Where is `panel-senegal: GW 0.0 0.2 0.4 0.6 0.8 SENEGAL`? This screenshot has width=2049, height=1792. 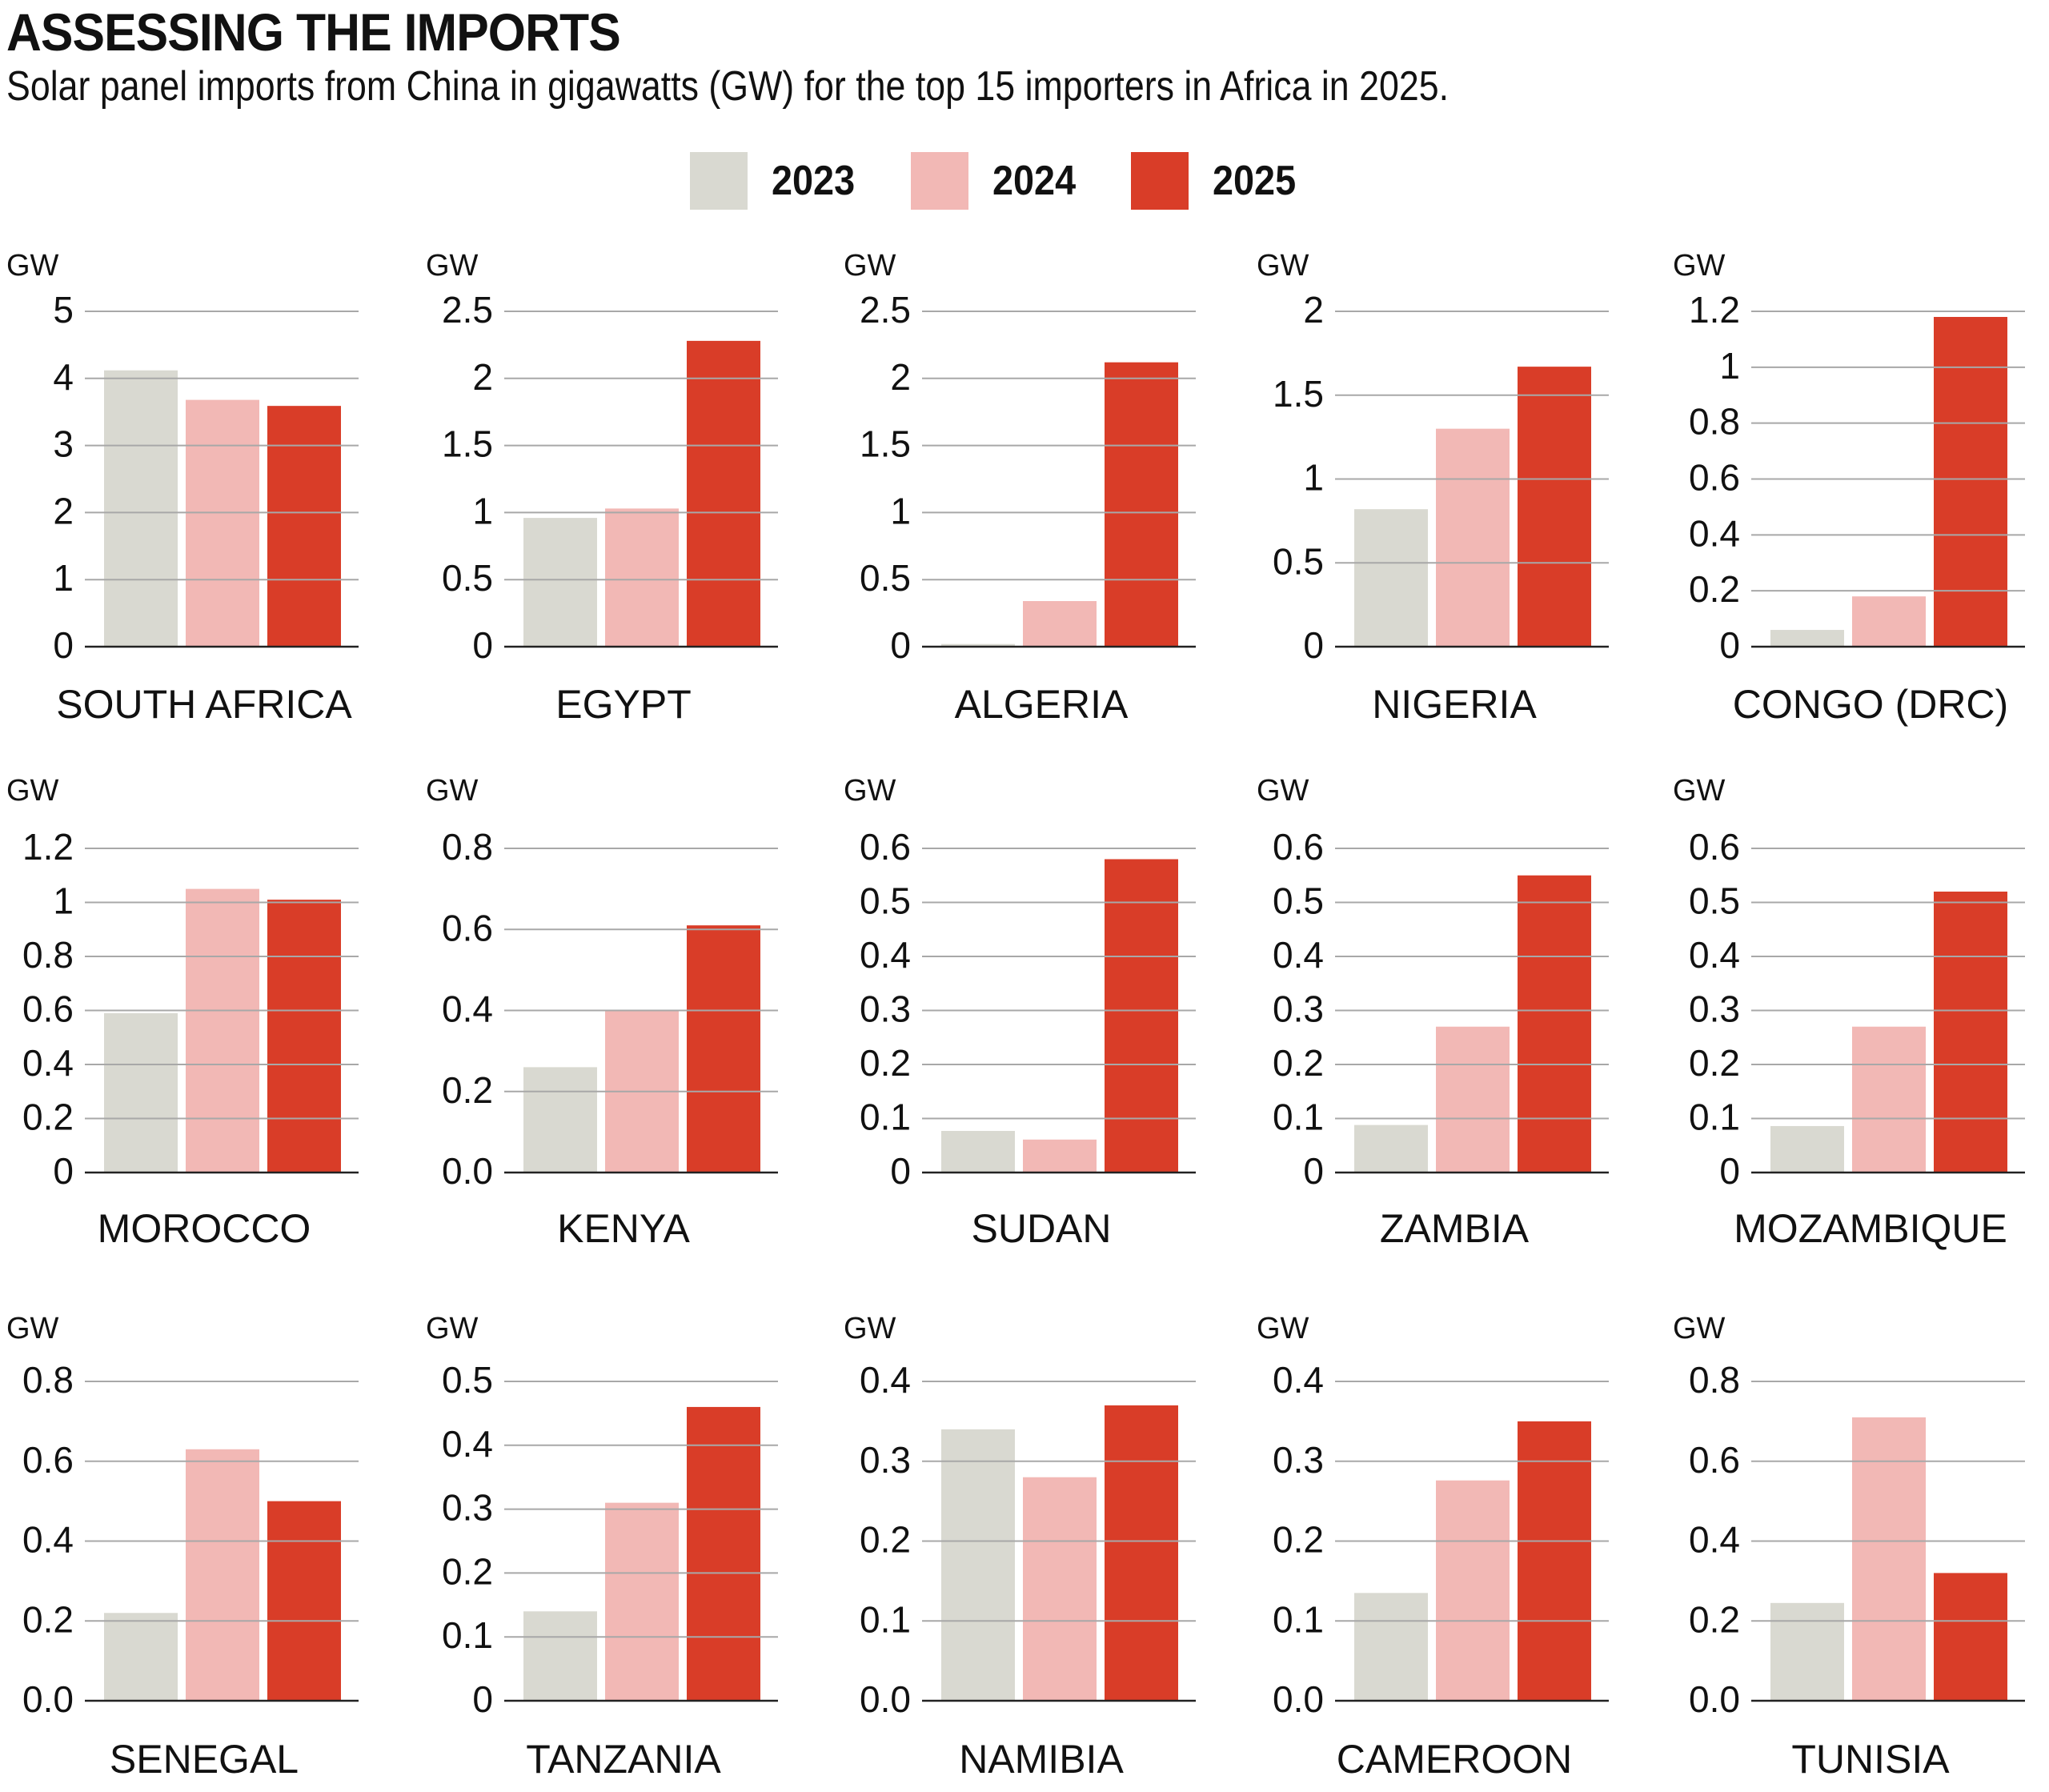 panel-senegal: GW 0.0 0.2 0.4 0.6 0.8 SENEGAL is located at coordinates (182, 1547).